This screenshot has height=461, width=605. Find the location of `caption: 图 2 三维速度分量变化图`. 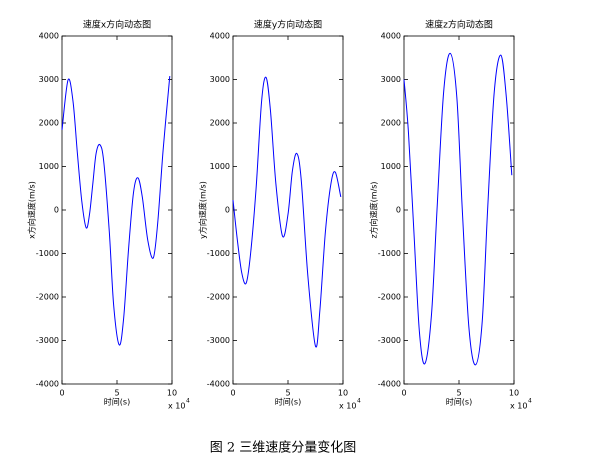

caption: 图 2 三维速度分量变化图 is located at coordinates (283, 448).